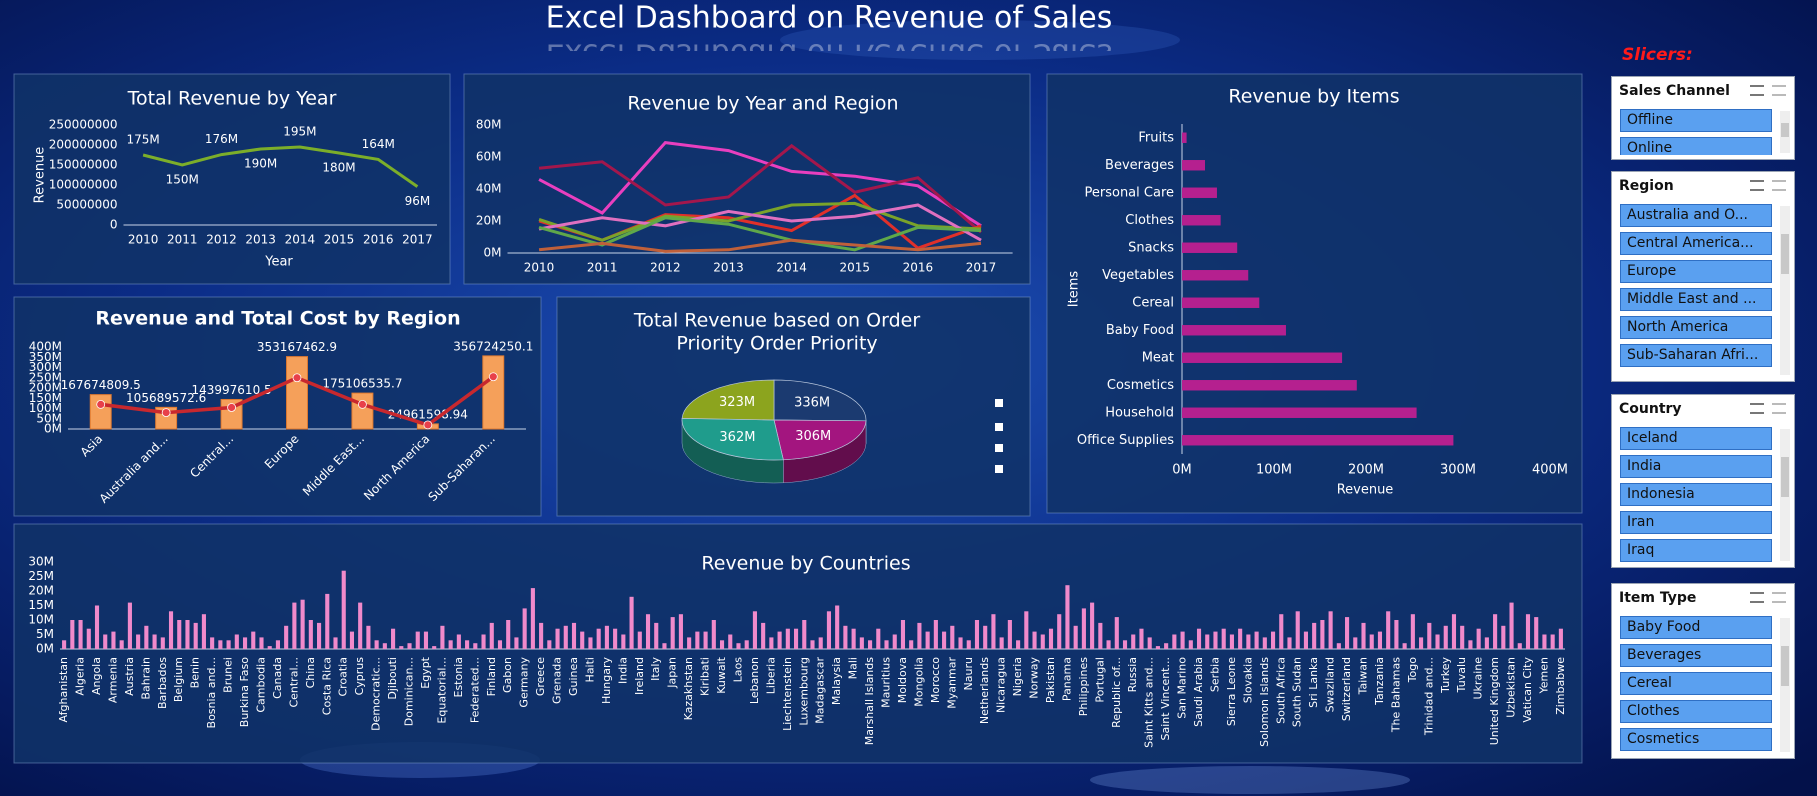  I want to click on slicer-item: North America, so click(1696, 327).